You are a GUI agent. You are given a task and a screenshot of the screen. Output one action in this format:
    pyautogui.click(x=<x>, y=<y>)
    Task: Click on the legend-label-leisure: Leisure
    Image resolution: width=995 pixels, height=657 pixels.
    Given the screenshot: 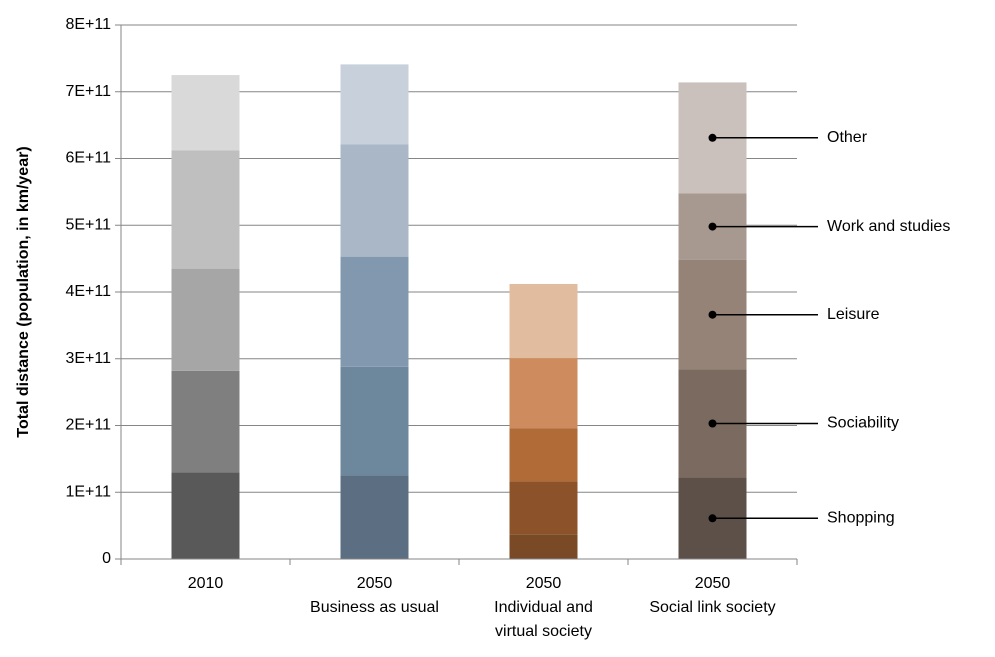 What is the action you would take?
    pyautogui.click(x=853, y=314)
    